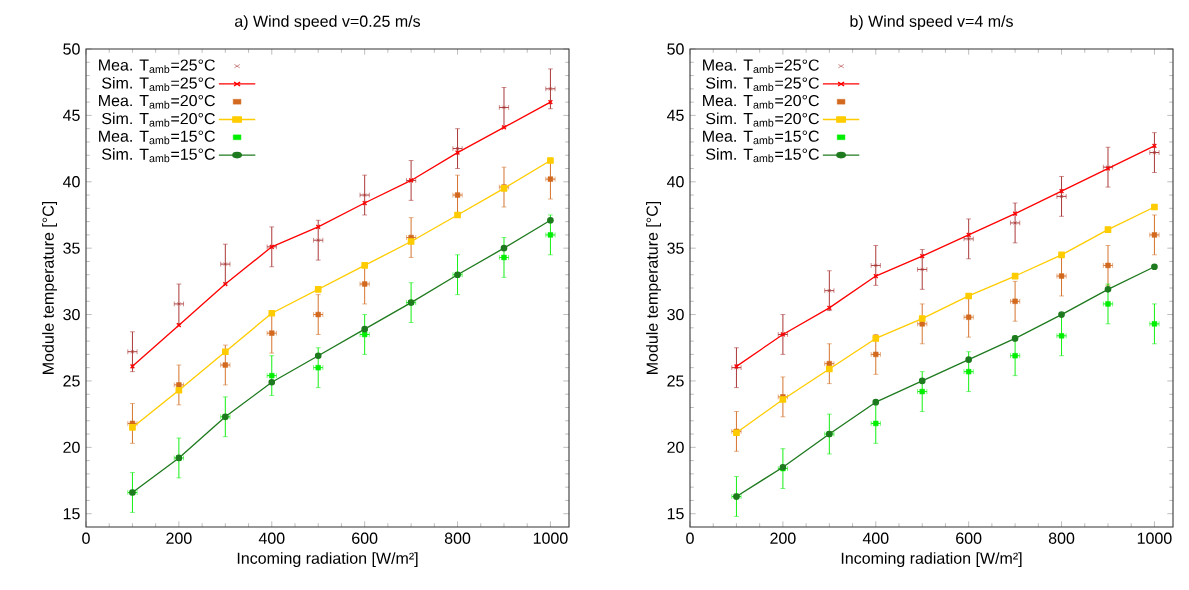  Describe the element at coordinates (328, 23) in the screenshot. I see `chart-title: a) Wind speed v=0.25 m/s` at that location.